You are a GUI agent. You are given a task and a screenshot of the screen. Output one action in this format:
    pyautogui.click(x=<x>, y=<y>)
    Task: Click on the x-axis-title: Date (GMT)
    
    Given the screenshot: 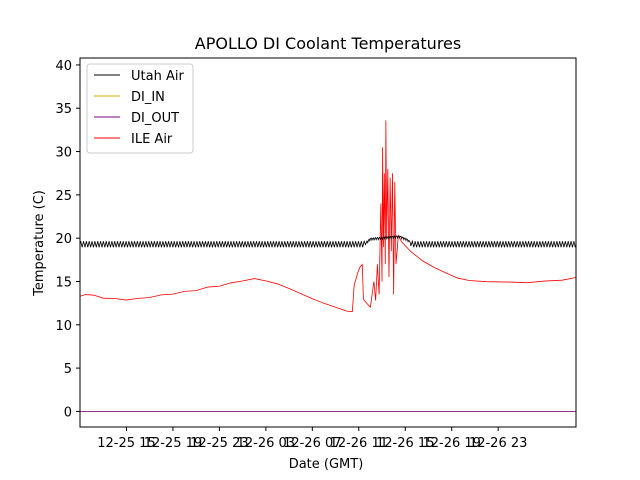 What is the action you would take?
    pyautogui.click(x=326, y=464)
    